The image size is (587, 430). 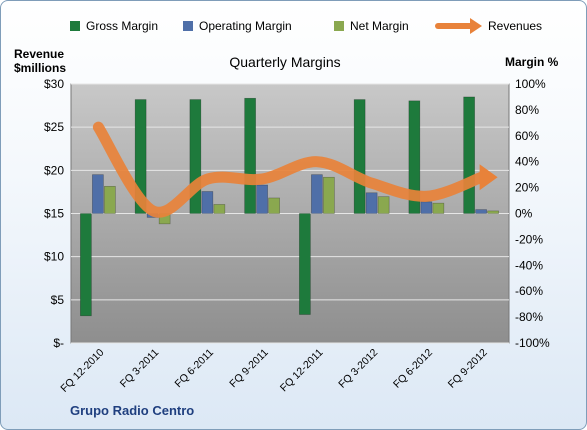 What do you see at coordinates (358, 369) in the screenshot?
I see `category-label: FQ 3-2012` at bounding box center [358, 369].